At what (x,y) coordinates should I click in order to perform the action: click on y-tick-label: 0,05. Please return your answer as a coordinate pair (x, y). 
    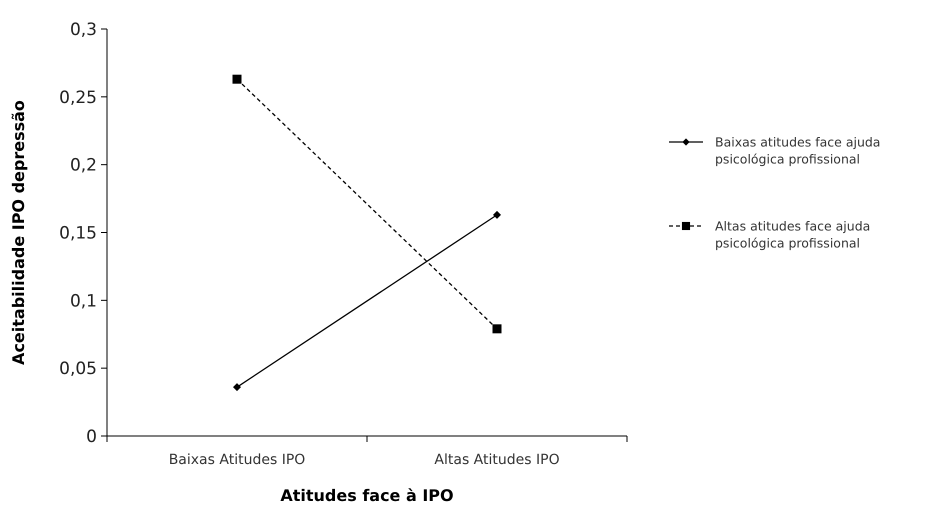
    Looking at the image, I should click on (78, 369).